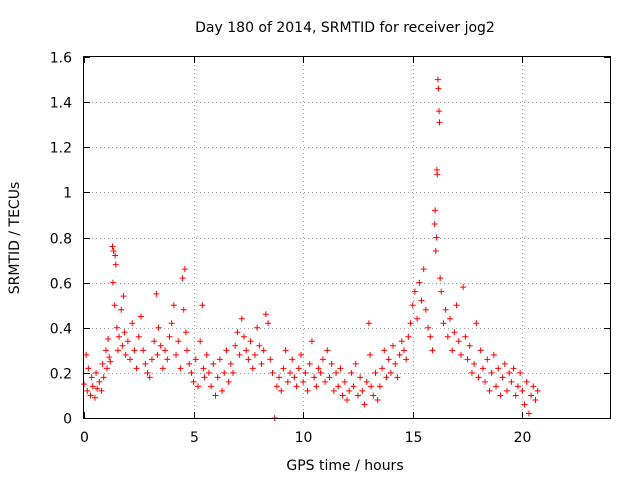 The height and width of the screenshot is (480, 640). I want to click on x-tick-label: 5, so click(194, 438).